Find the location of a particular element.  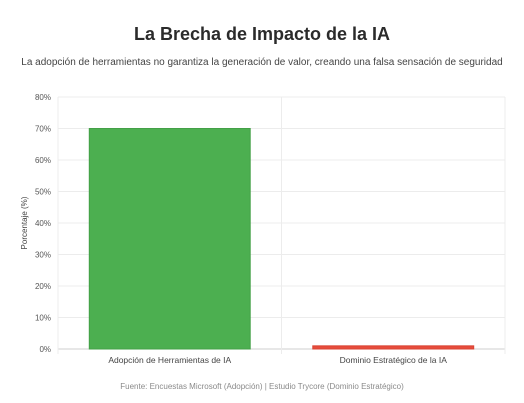

x-tick-label: Adopción de Herramientas de IA is located at coordinates (169, 360).